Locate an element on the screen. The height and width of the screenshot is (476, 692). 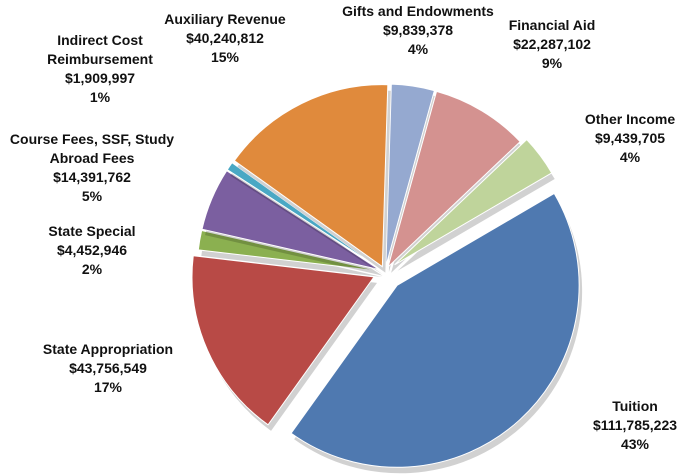
slice-label: Financial Aid $22,287,102 9% is located at coordinates (552, 44).